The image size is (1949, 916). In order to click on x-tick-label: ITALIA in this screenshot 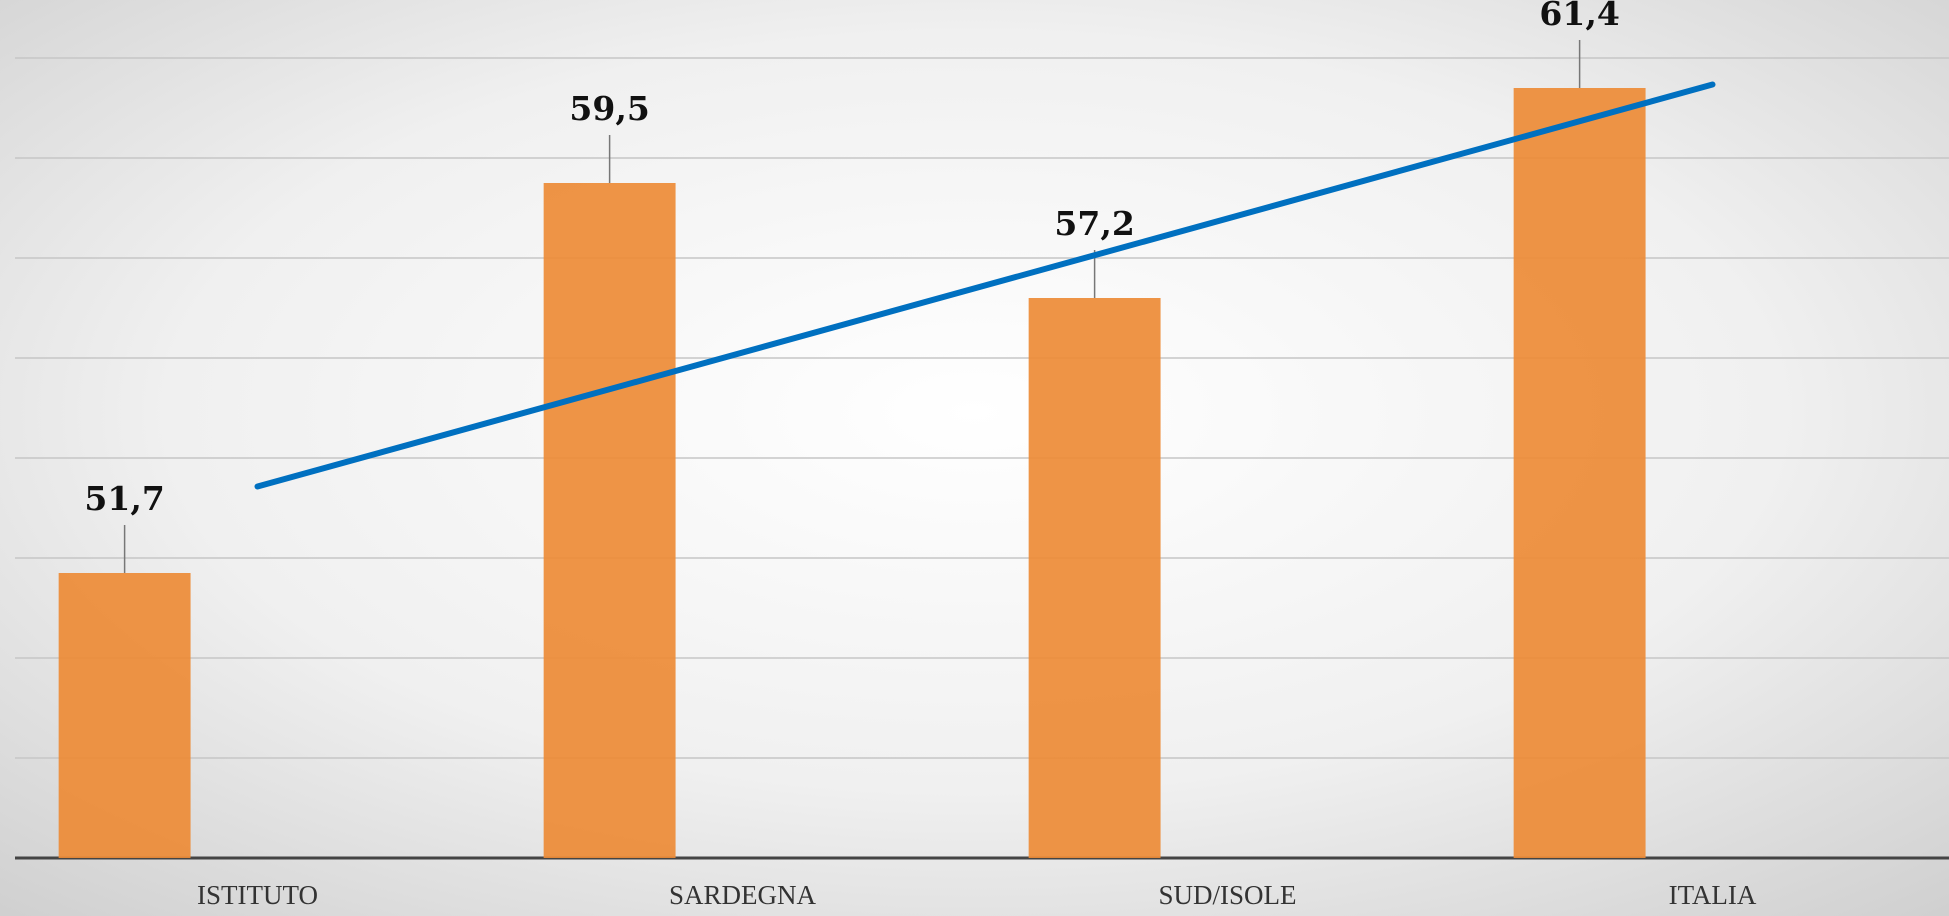, I will do `click(1713, 895)`.